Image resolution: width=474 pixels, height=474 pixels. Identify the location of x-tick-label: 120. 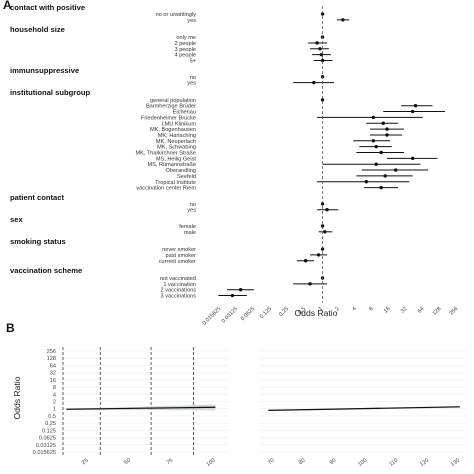
(424, 463).